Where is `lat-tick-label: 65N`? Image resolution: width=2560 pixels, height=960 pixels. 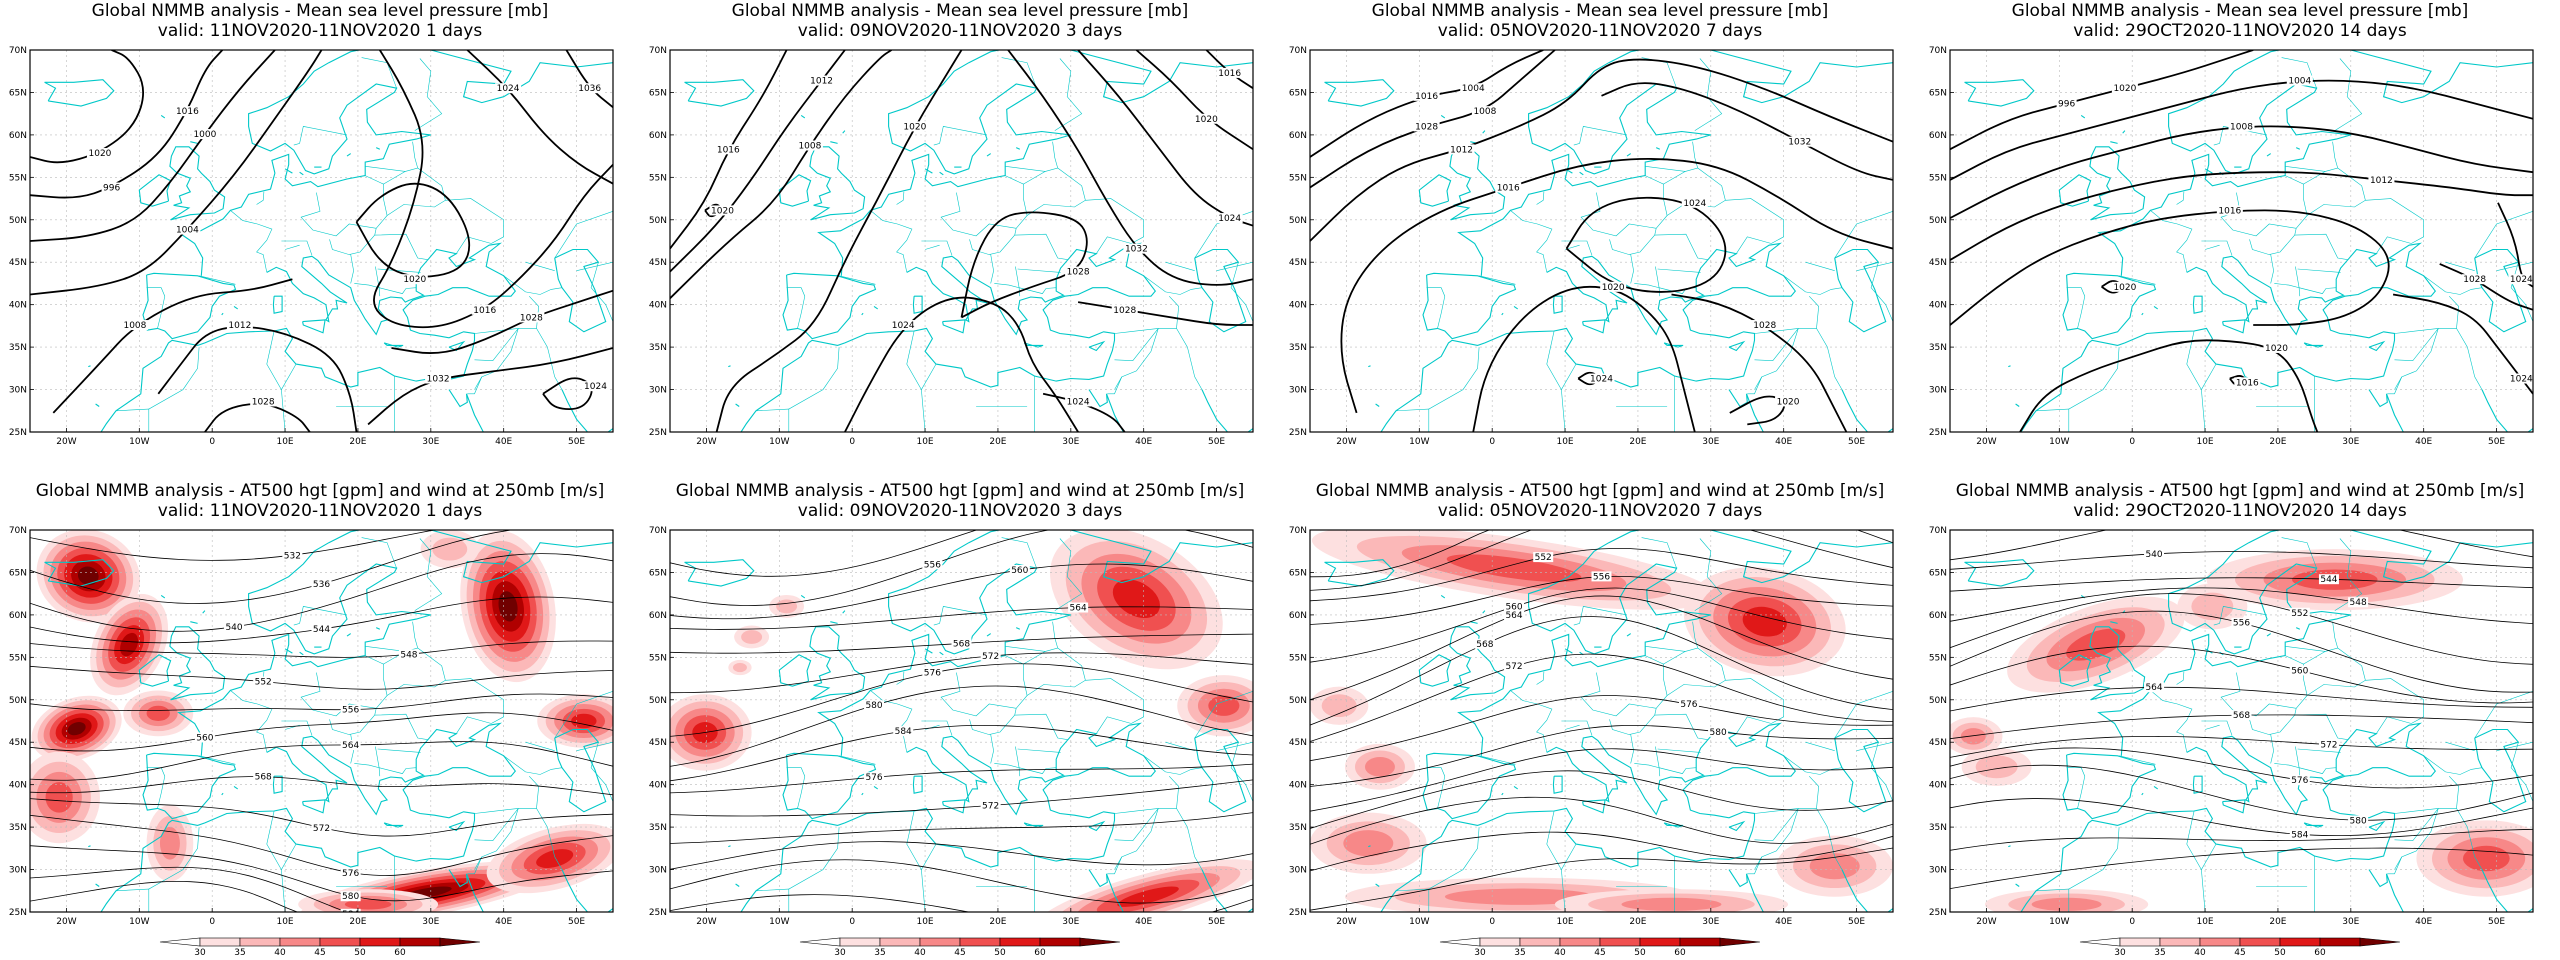
lat-tick-label: 65N is located at coordinates (1938, 93).